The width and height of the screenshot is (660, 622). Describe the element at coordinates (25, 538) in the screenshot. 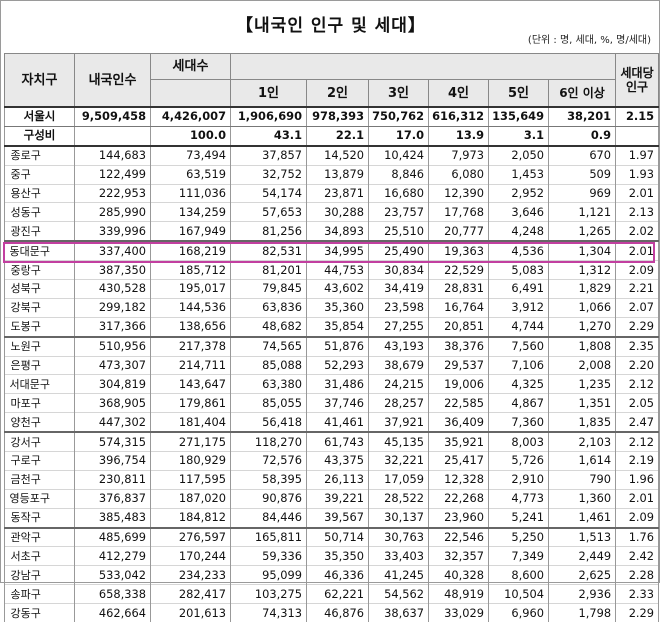

I see `district-name-text: 관악구` at that location.